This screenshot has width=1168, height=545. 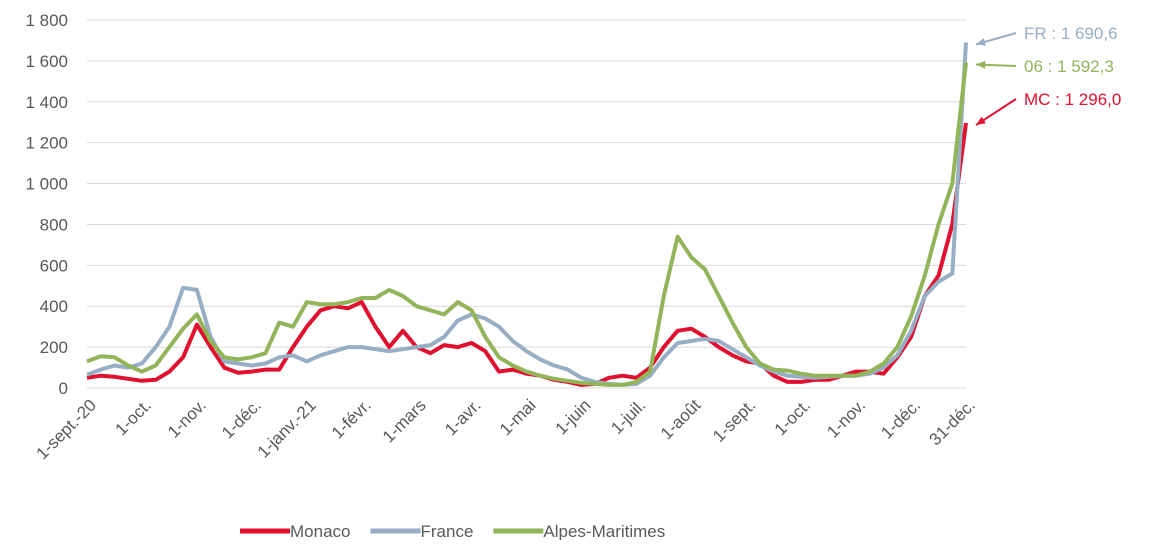 I want to click on x-tick-label: 1-févr., so click(x=351, y=419).